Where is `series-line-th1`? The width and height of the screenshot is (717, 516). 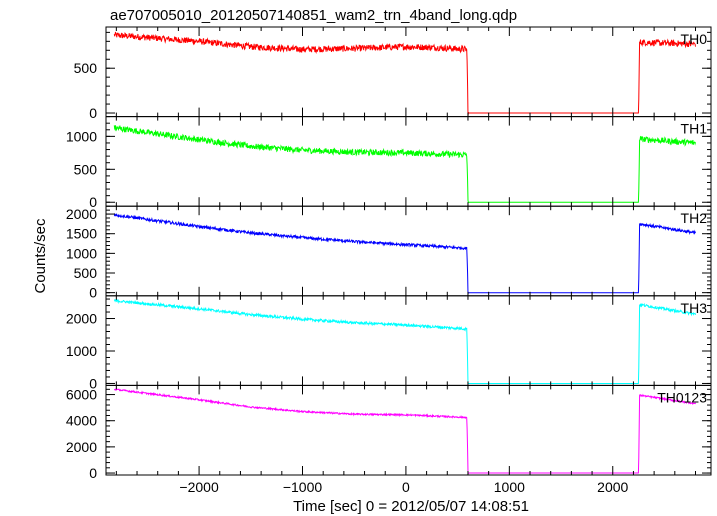 series-line-th1 is located at coordinates (404, 164).